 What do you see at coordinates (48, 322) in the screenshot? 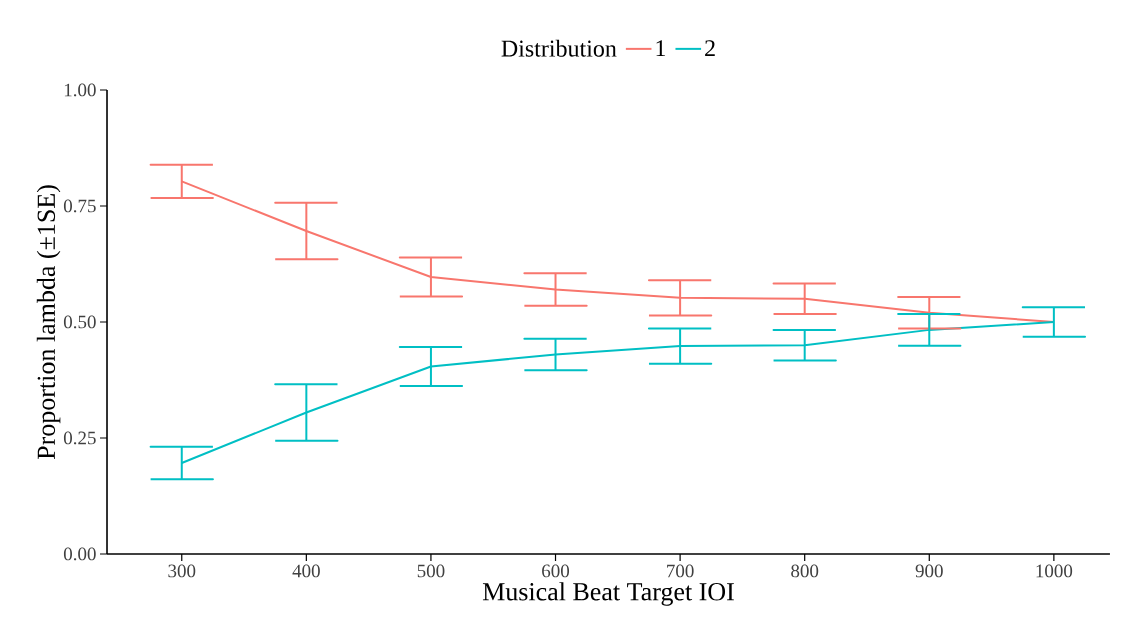
I see `y-axis-title: Proportion lambda (±1SE)` at bounding box center [48, 322].